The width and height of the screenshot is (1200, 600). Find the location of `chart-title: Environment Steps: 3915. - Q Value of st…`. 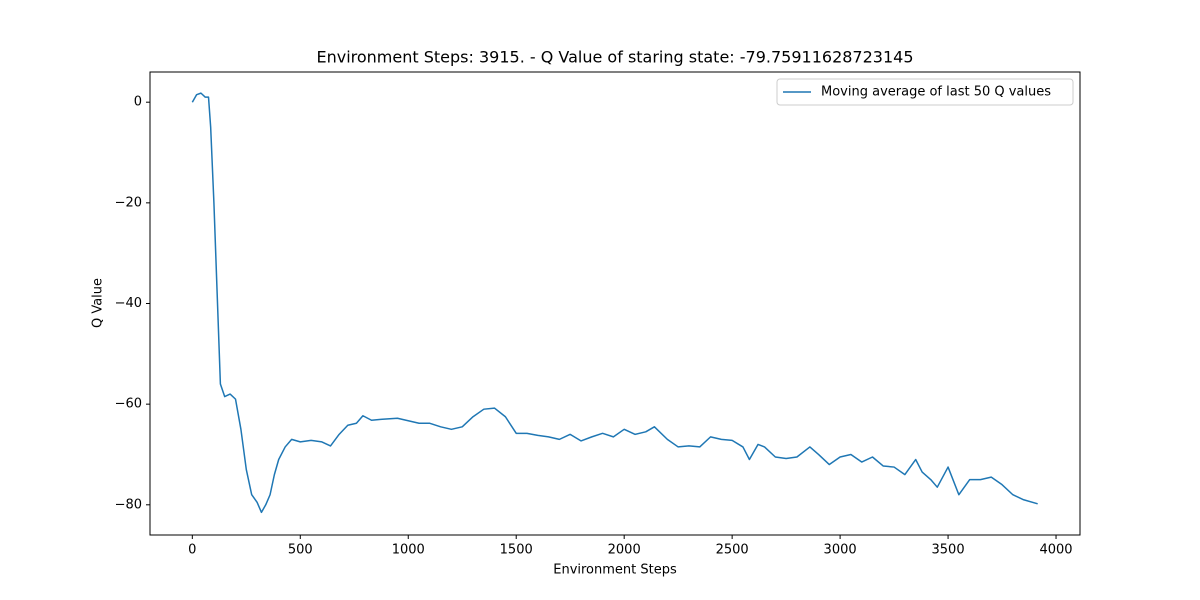

chart-title: Environment Steps: 3915. - Q Value of st… is located at coordinates (614, 57).